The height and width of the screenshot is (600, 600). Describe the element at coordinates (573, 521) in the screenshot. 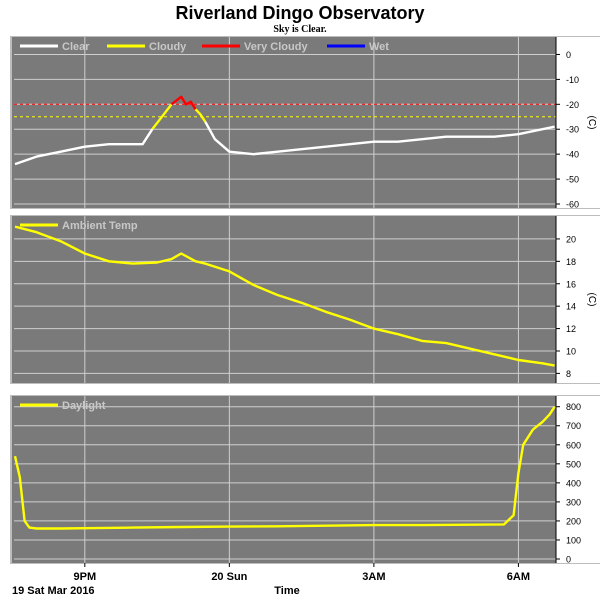

I see `y-tick-label: 200` at that location.